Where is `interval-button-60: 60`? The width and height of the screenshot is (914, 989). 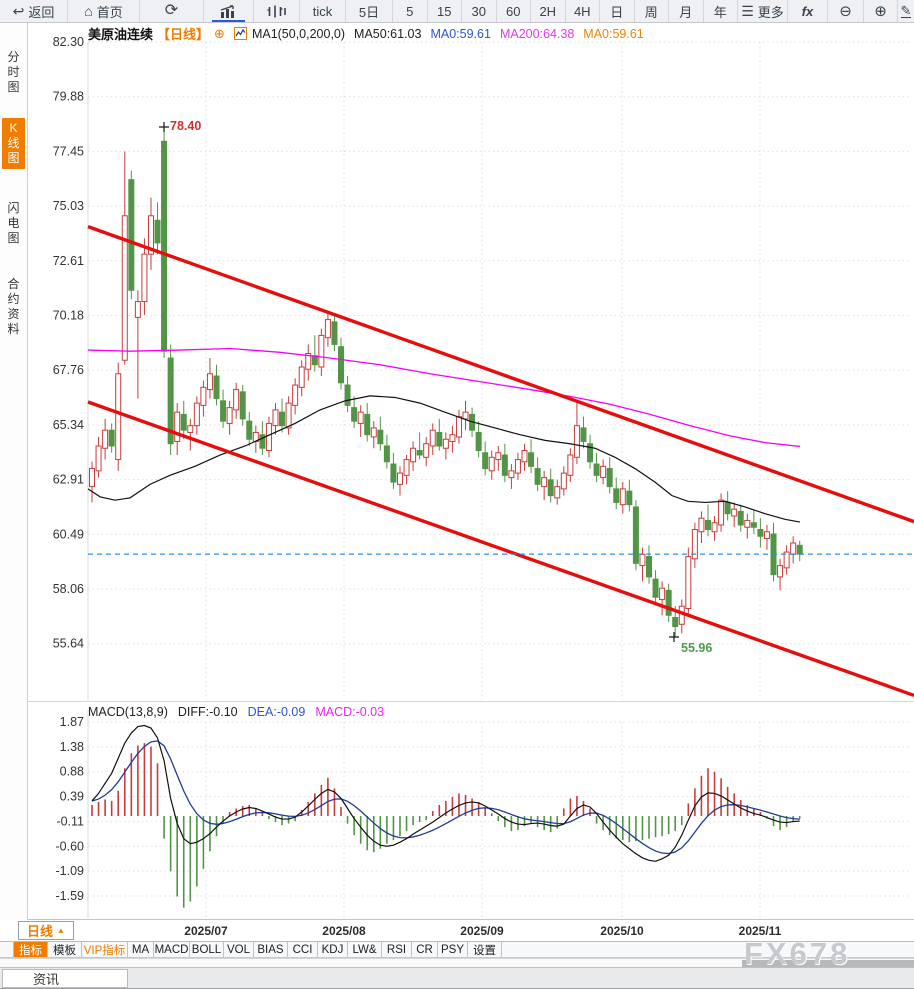
interval-button-60: 60 is located at coordinates (514, 11).